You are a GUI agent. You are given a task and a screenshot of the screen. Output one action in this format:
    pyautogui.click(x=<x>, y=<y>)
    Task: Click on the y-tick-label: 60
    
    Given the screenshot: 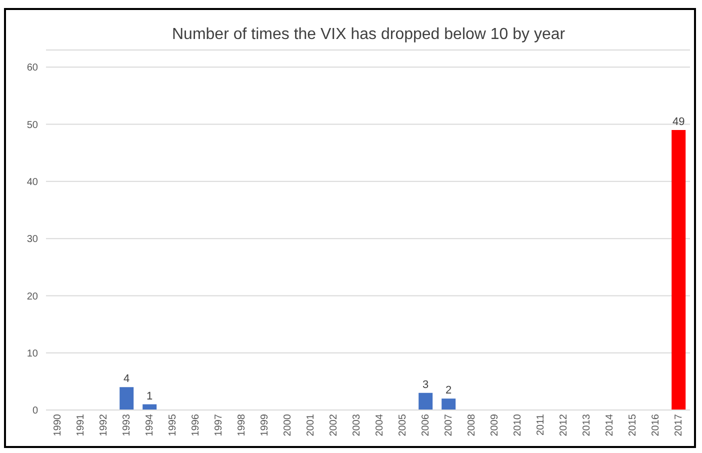 What is the action you would take?
    pyautogui.click(x=32, y=68)
    